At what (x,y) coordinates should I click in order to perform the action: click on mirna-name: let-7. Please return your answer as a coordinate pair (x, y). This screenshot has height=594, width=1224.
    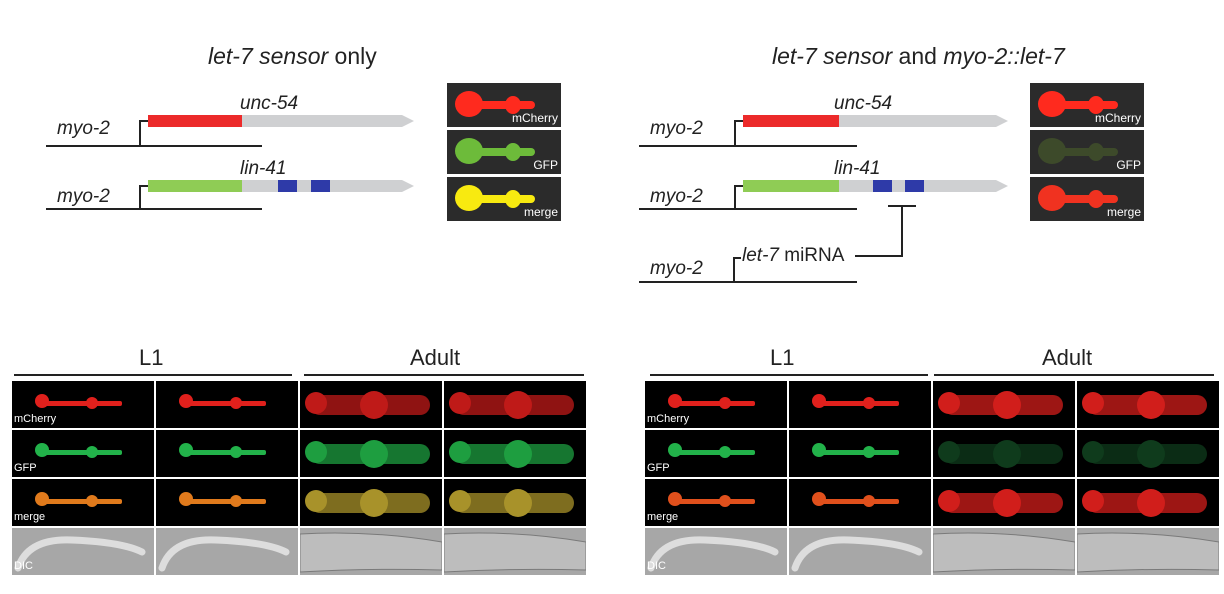
    Looking at the image, I should click on (760, 255).